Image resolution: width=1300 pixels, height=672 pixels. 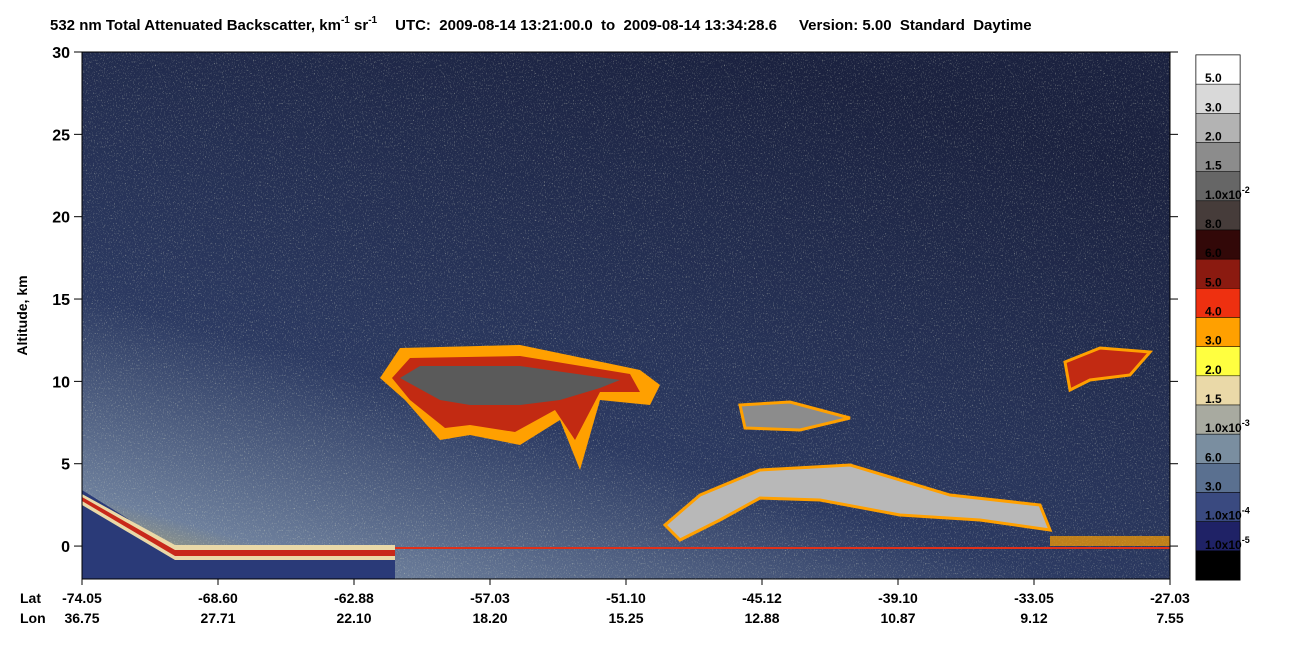 I want to click on title-part: sr, so click(x=359, y=25).